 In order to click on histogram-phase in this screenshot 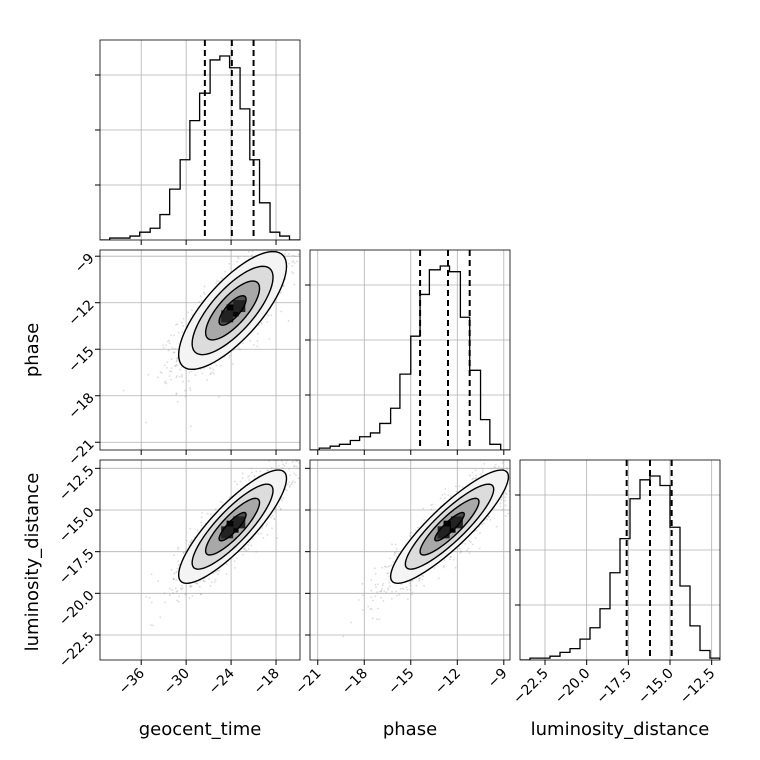, I will do `click(410, 350)`.